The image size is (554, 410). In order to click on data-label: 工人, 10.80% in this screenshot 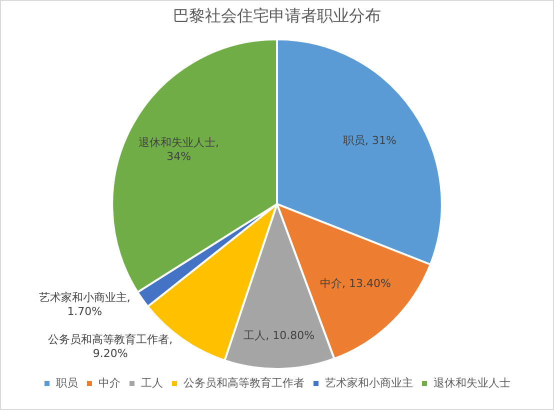, I will do `click(279, 335)`.